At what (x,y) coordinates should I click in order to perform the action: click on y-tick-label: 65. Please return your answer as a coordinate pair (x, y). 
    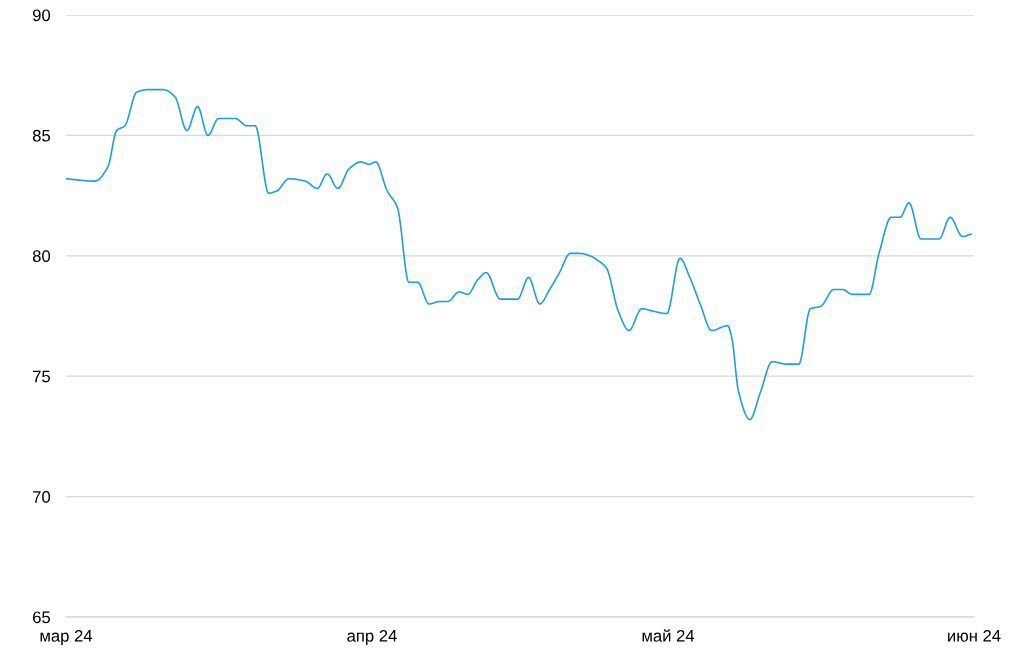
    Looking at the image, I should click on (42, 617).